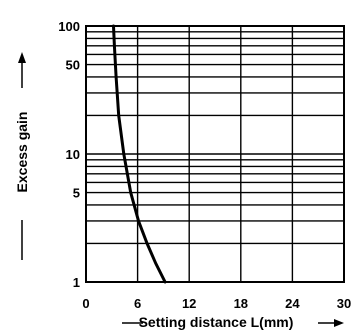 The height and width of the screenshot is (331, 358). What do you see at coordinates (339, 323) in the screenshot?
I see `x-axis-arrow-icon` at bounding box center [339, 323].